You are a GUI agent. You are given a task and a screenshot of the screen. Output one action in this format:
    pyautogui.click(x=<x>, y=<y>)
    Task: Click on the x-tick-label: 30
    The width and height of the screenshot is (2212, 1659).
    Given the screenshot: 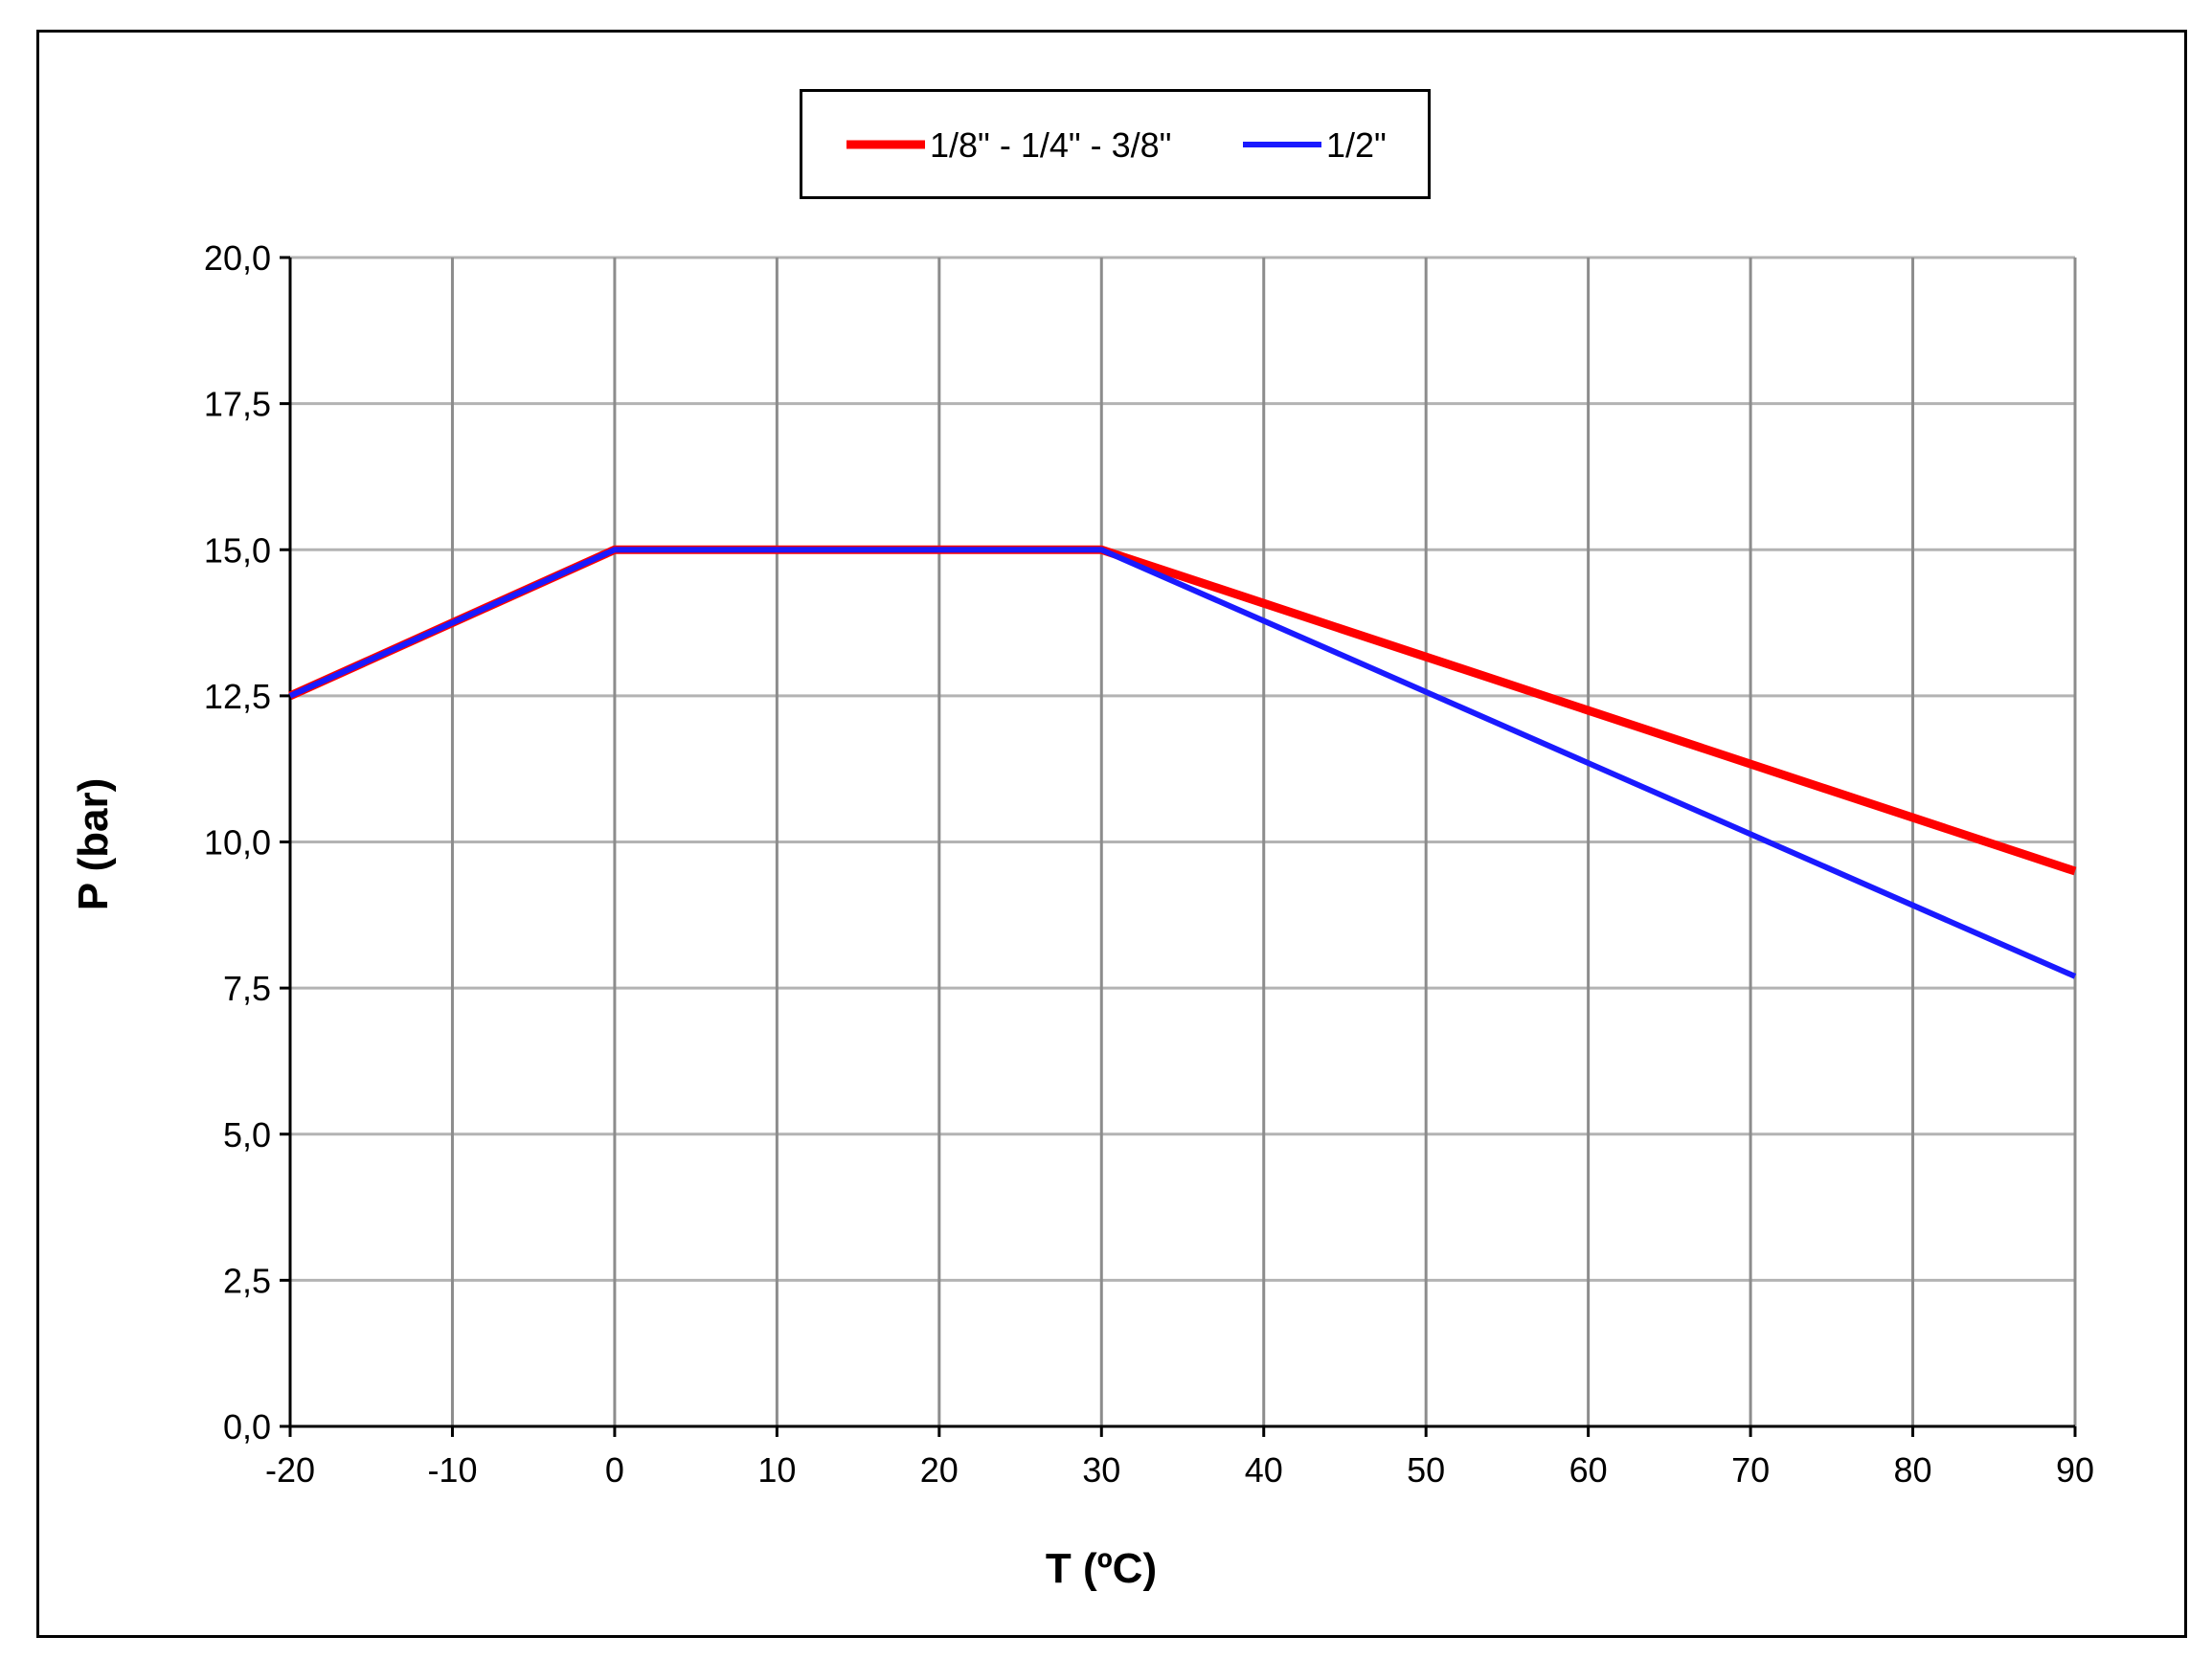 What is the action you would take?
    pyautogui.click(x=1101, y=1470)
    